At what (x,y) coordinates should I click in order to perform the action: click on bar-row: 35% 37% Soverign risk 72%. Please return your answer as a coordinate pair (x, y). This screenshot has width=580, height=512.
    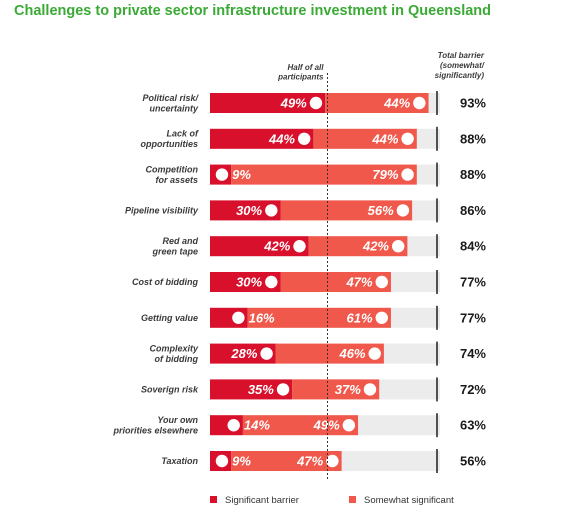
    Looking at the image, I should click on (313, 389).